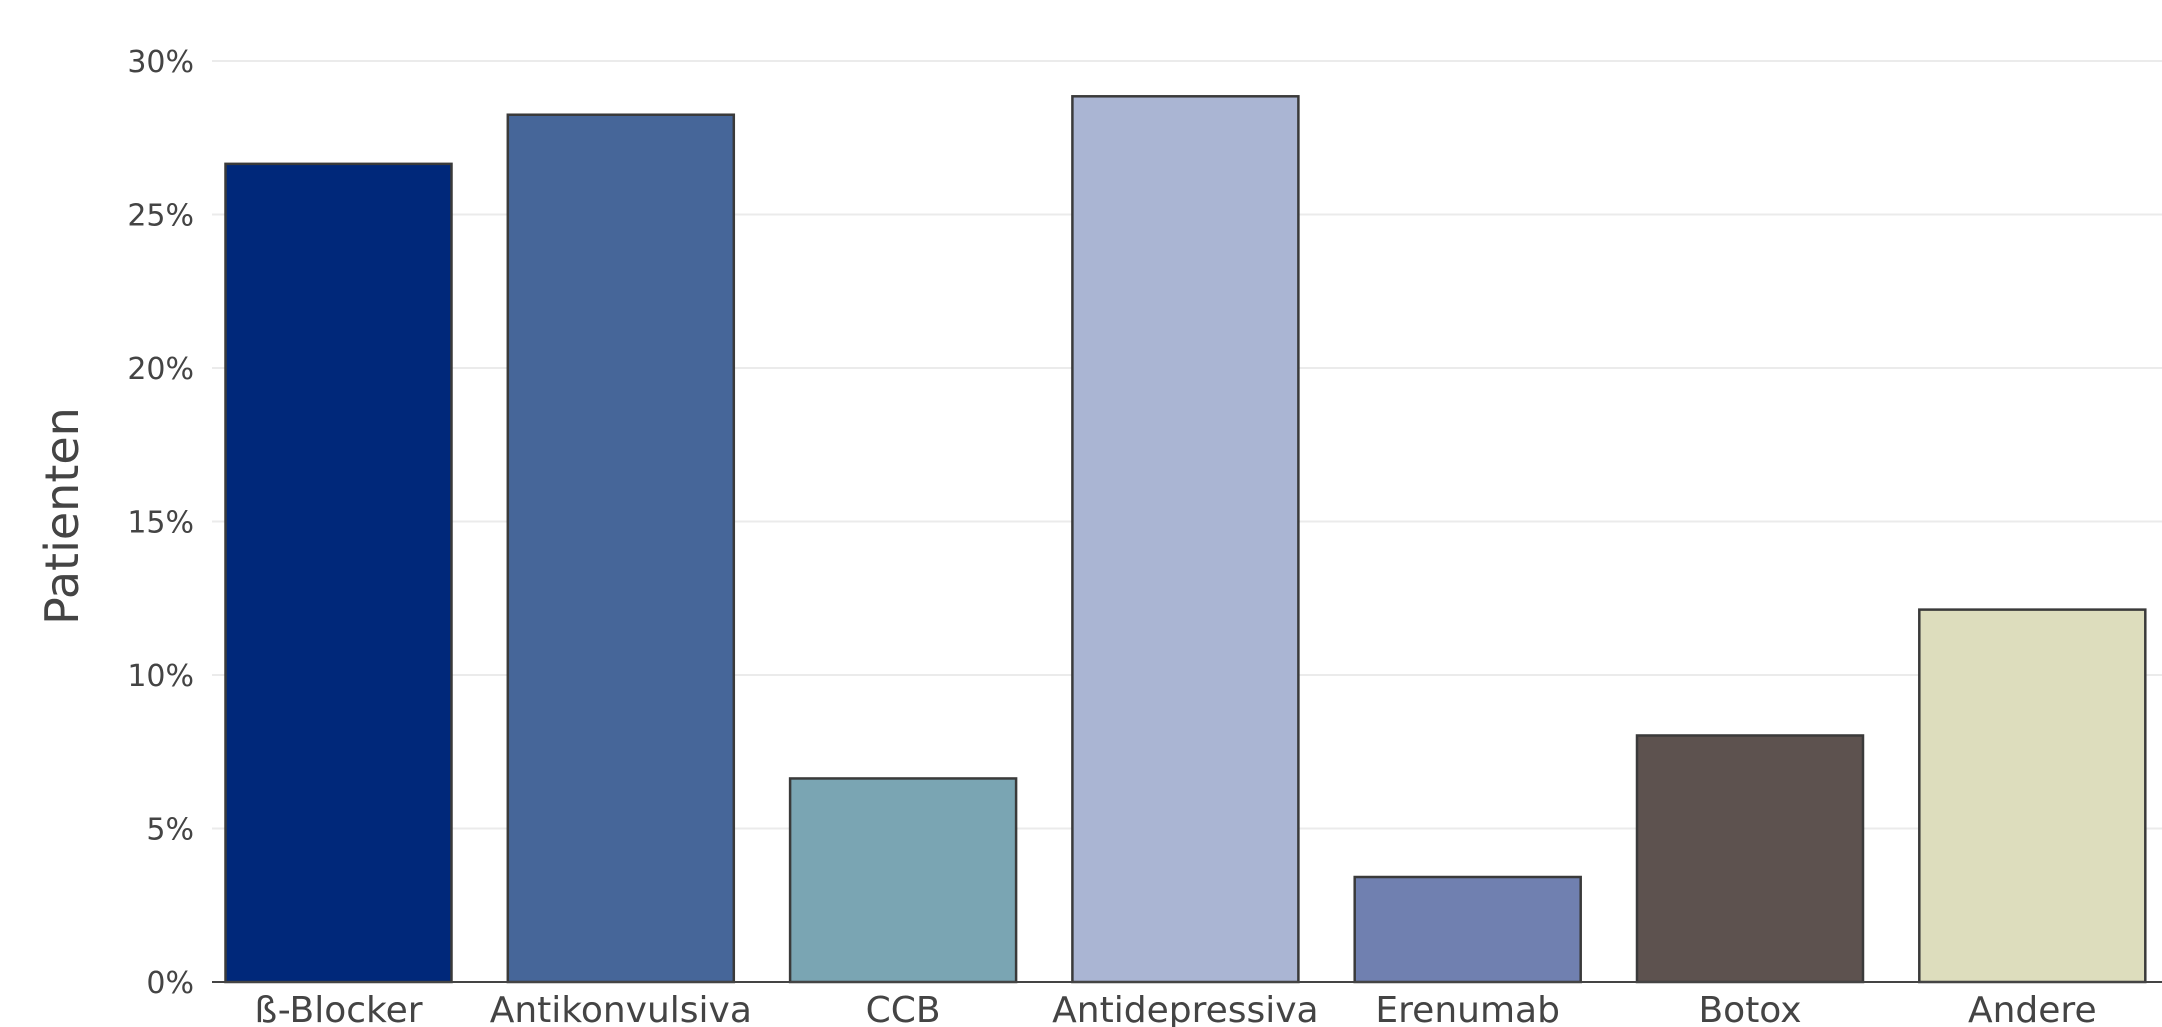  Describe the element at coordinates (160, 216) in the screenshot. I see `y-tick-label: 25%` at that location.